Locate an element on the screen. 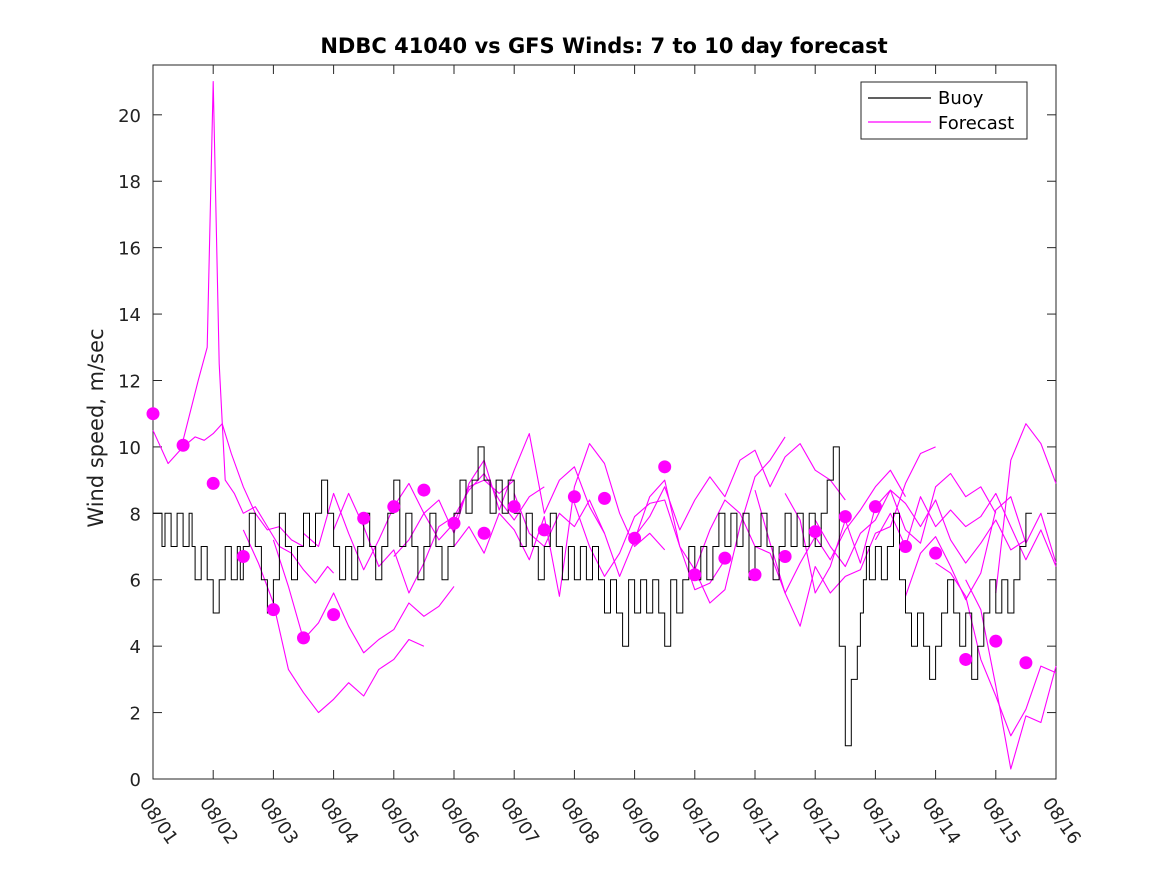 The width and height of the screenshot is (1167, 875). x-tick-label: 08/01 is located at coordinates (158, 821).